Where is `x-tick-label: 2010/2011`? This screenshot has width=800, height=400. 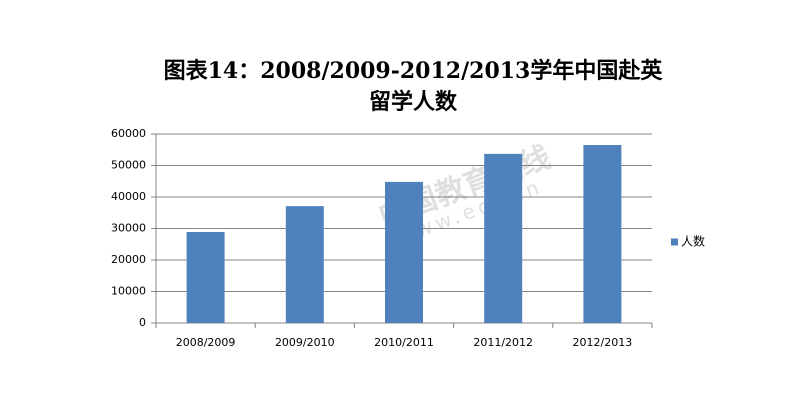 x-tick-label: 2010/2011 is located at coordinates (404, 342).